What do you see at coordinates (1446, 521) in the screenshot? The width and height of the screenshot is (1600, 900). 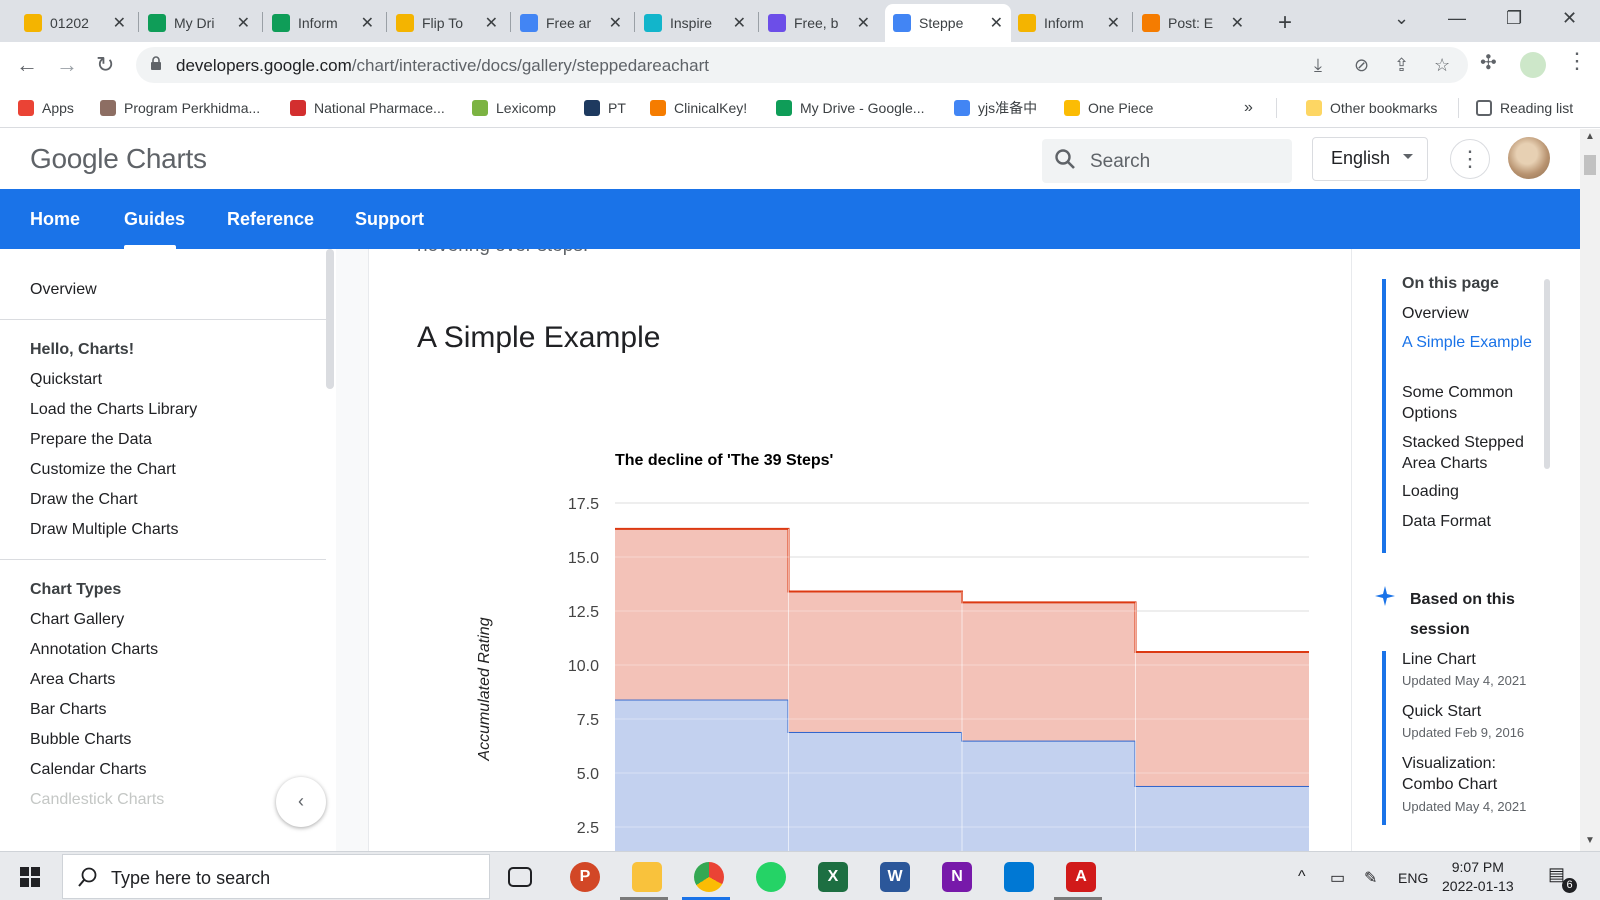 I see `toc-item: Data Format` at bounding box center [1446, 521].